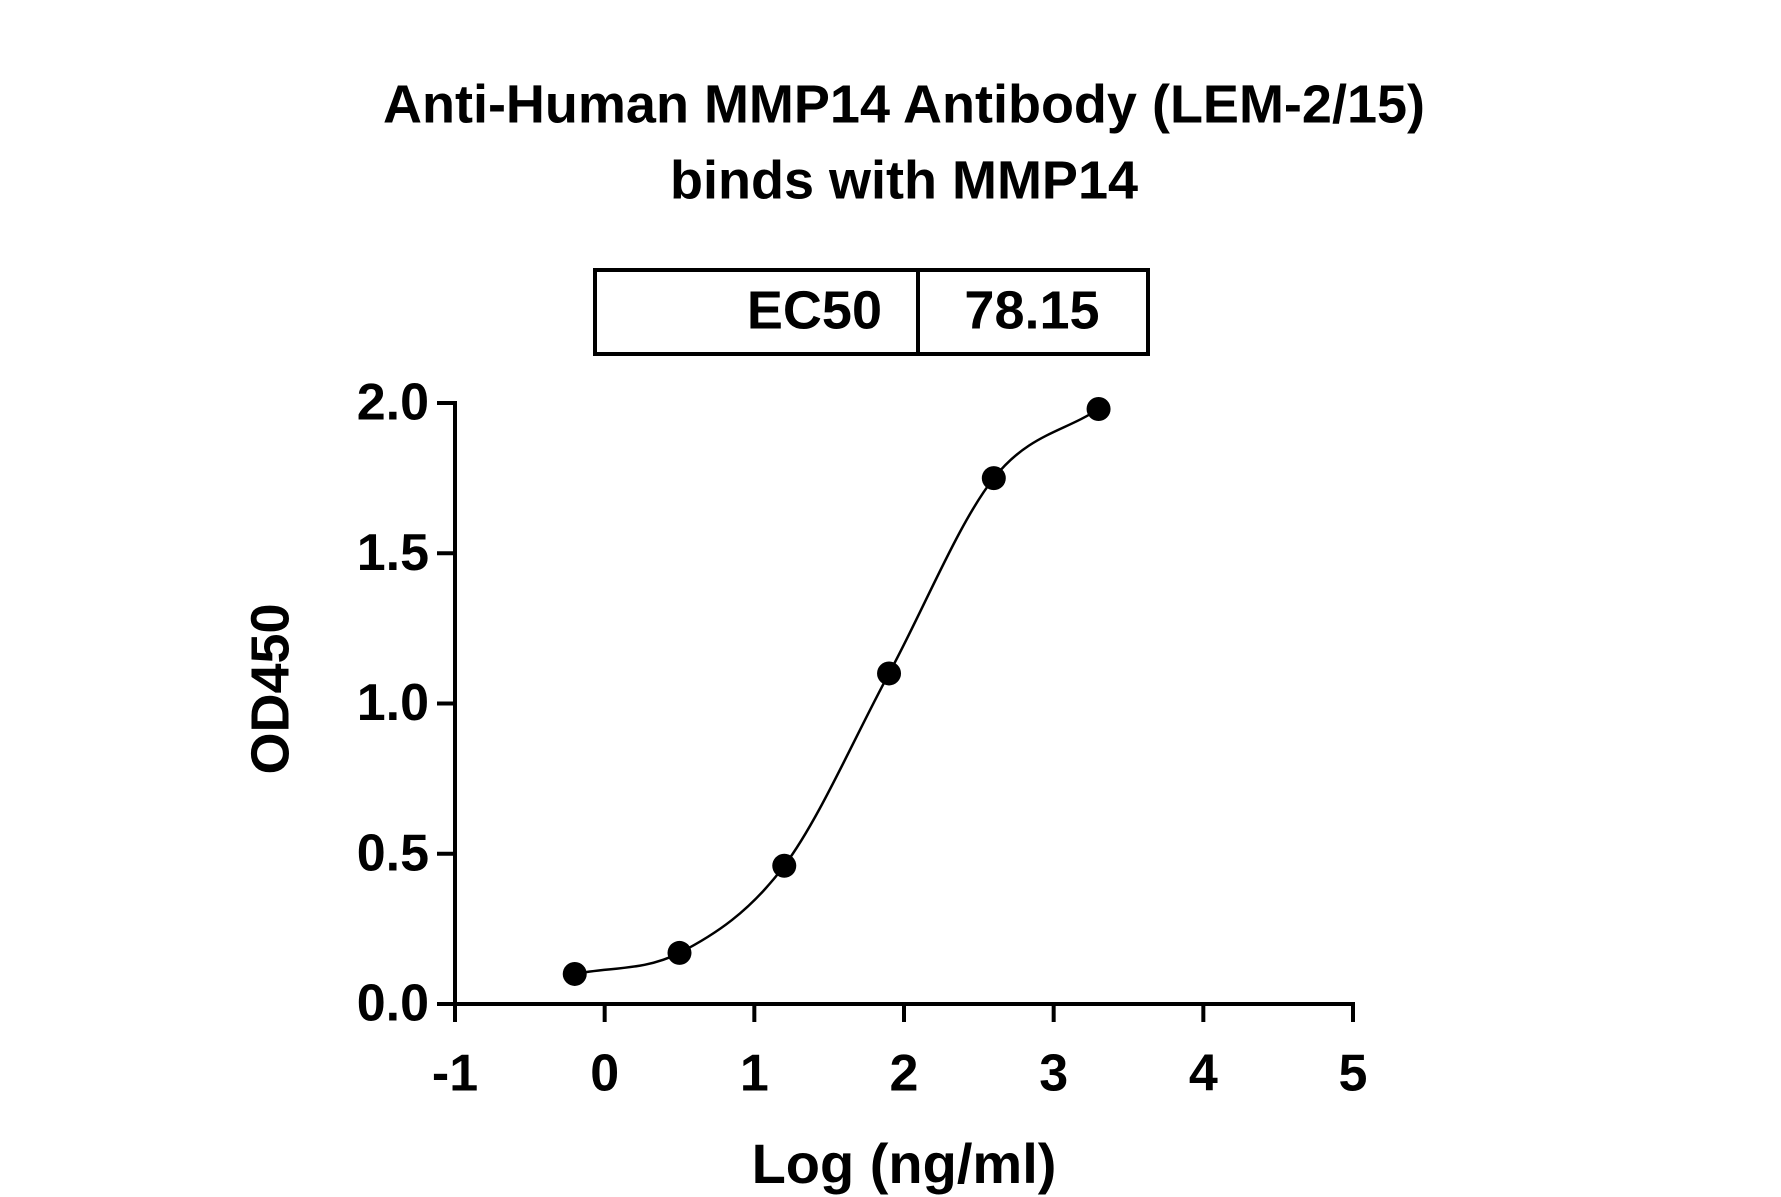 This screenshot has width=1781, height=1197. I want to click on y-tick-label: 0.5, so click(393, 853).